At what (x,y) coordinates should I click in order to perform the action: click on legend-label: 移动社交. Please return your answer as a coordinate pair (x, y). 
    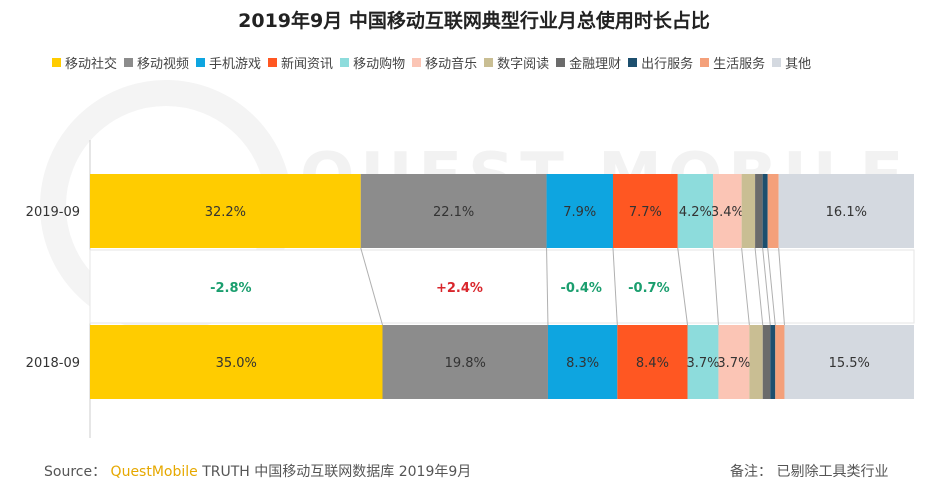
    Looking at the image, I should click on (91, 64).